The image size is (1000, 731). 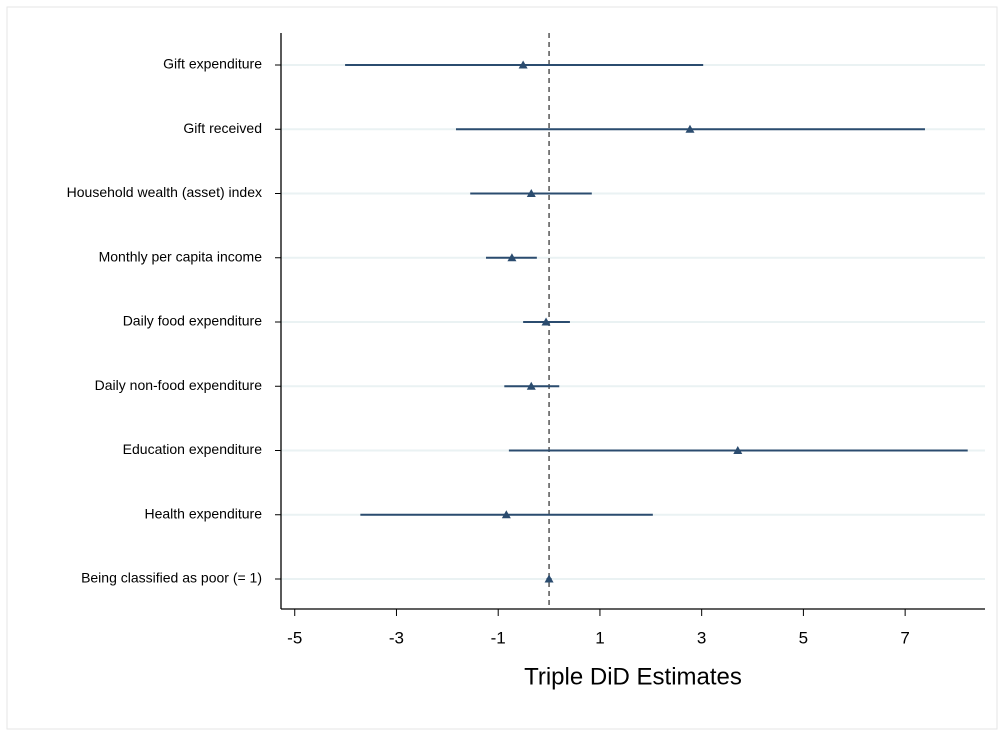 What do you see at coordinates (803, 637) in the screenshot?
I see `x-tick-label: 5` at bounding box center [803, 637].